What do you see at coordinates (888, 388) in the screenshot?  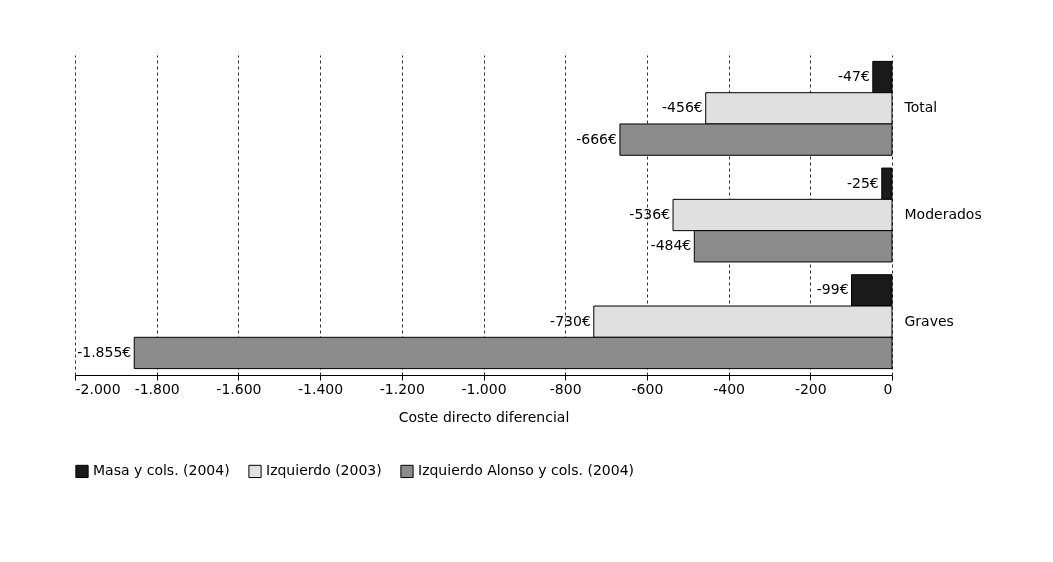 I see `x-tick-label: 0` at bounding box center [888, 388].